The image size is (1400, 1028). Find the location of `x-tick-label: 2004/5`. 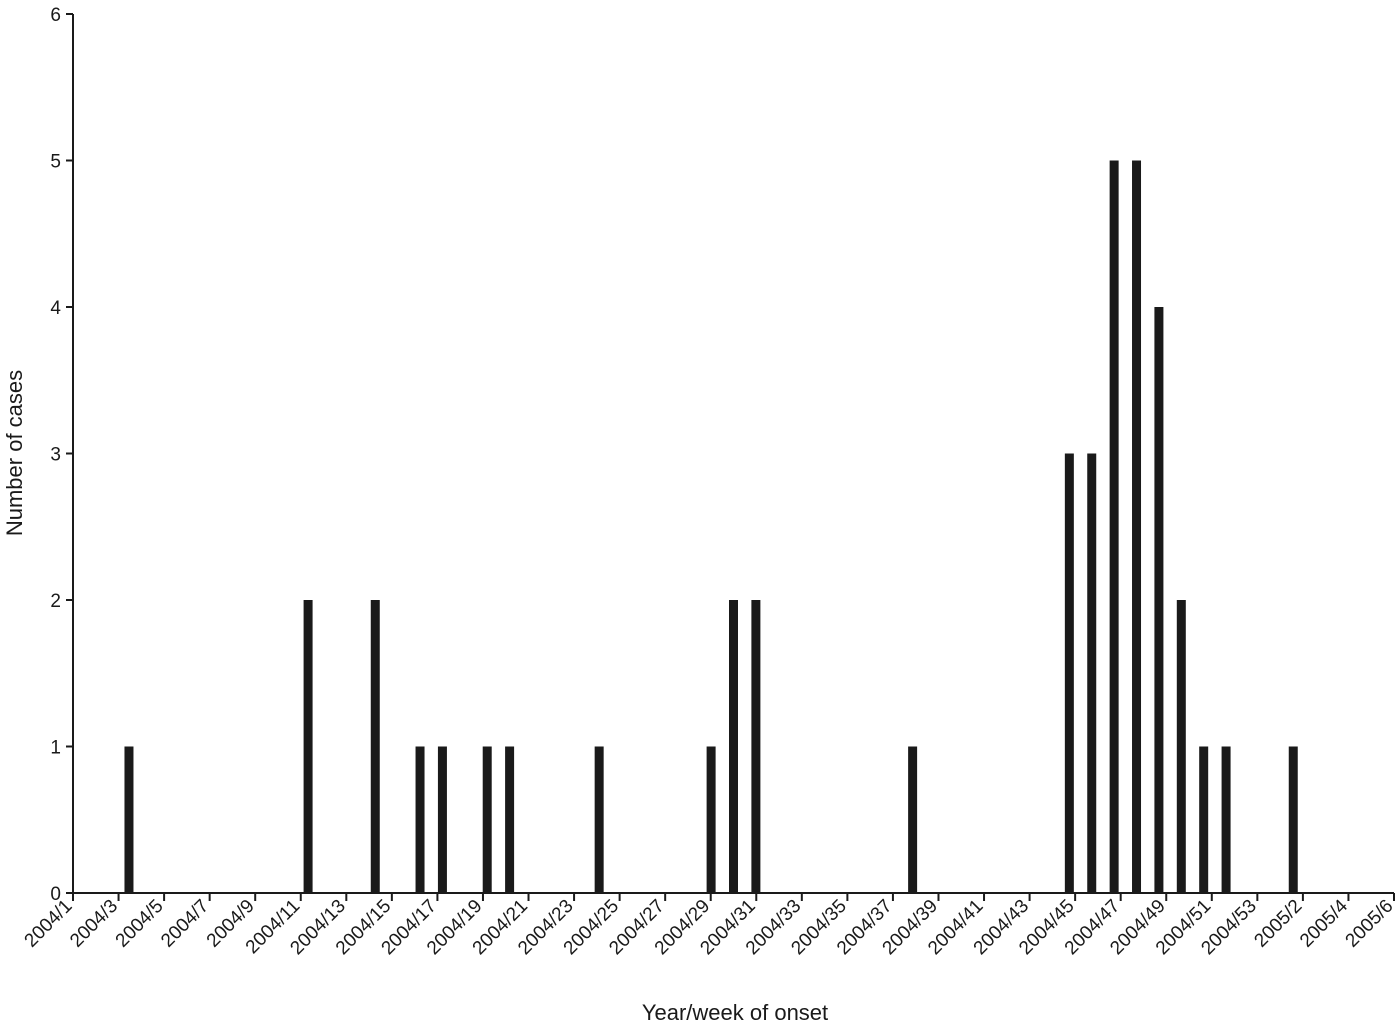

x-tick-label: 2004/5 is located at coordinates (140, 924).